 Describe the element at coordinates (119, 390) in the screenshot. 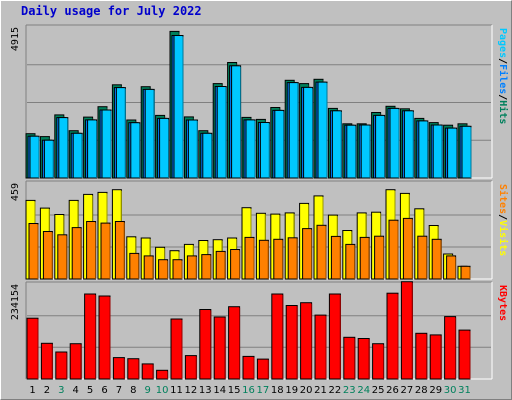

I see `x-axis-day-label: 7` at that location.